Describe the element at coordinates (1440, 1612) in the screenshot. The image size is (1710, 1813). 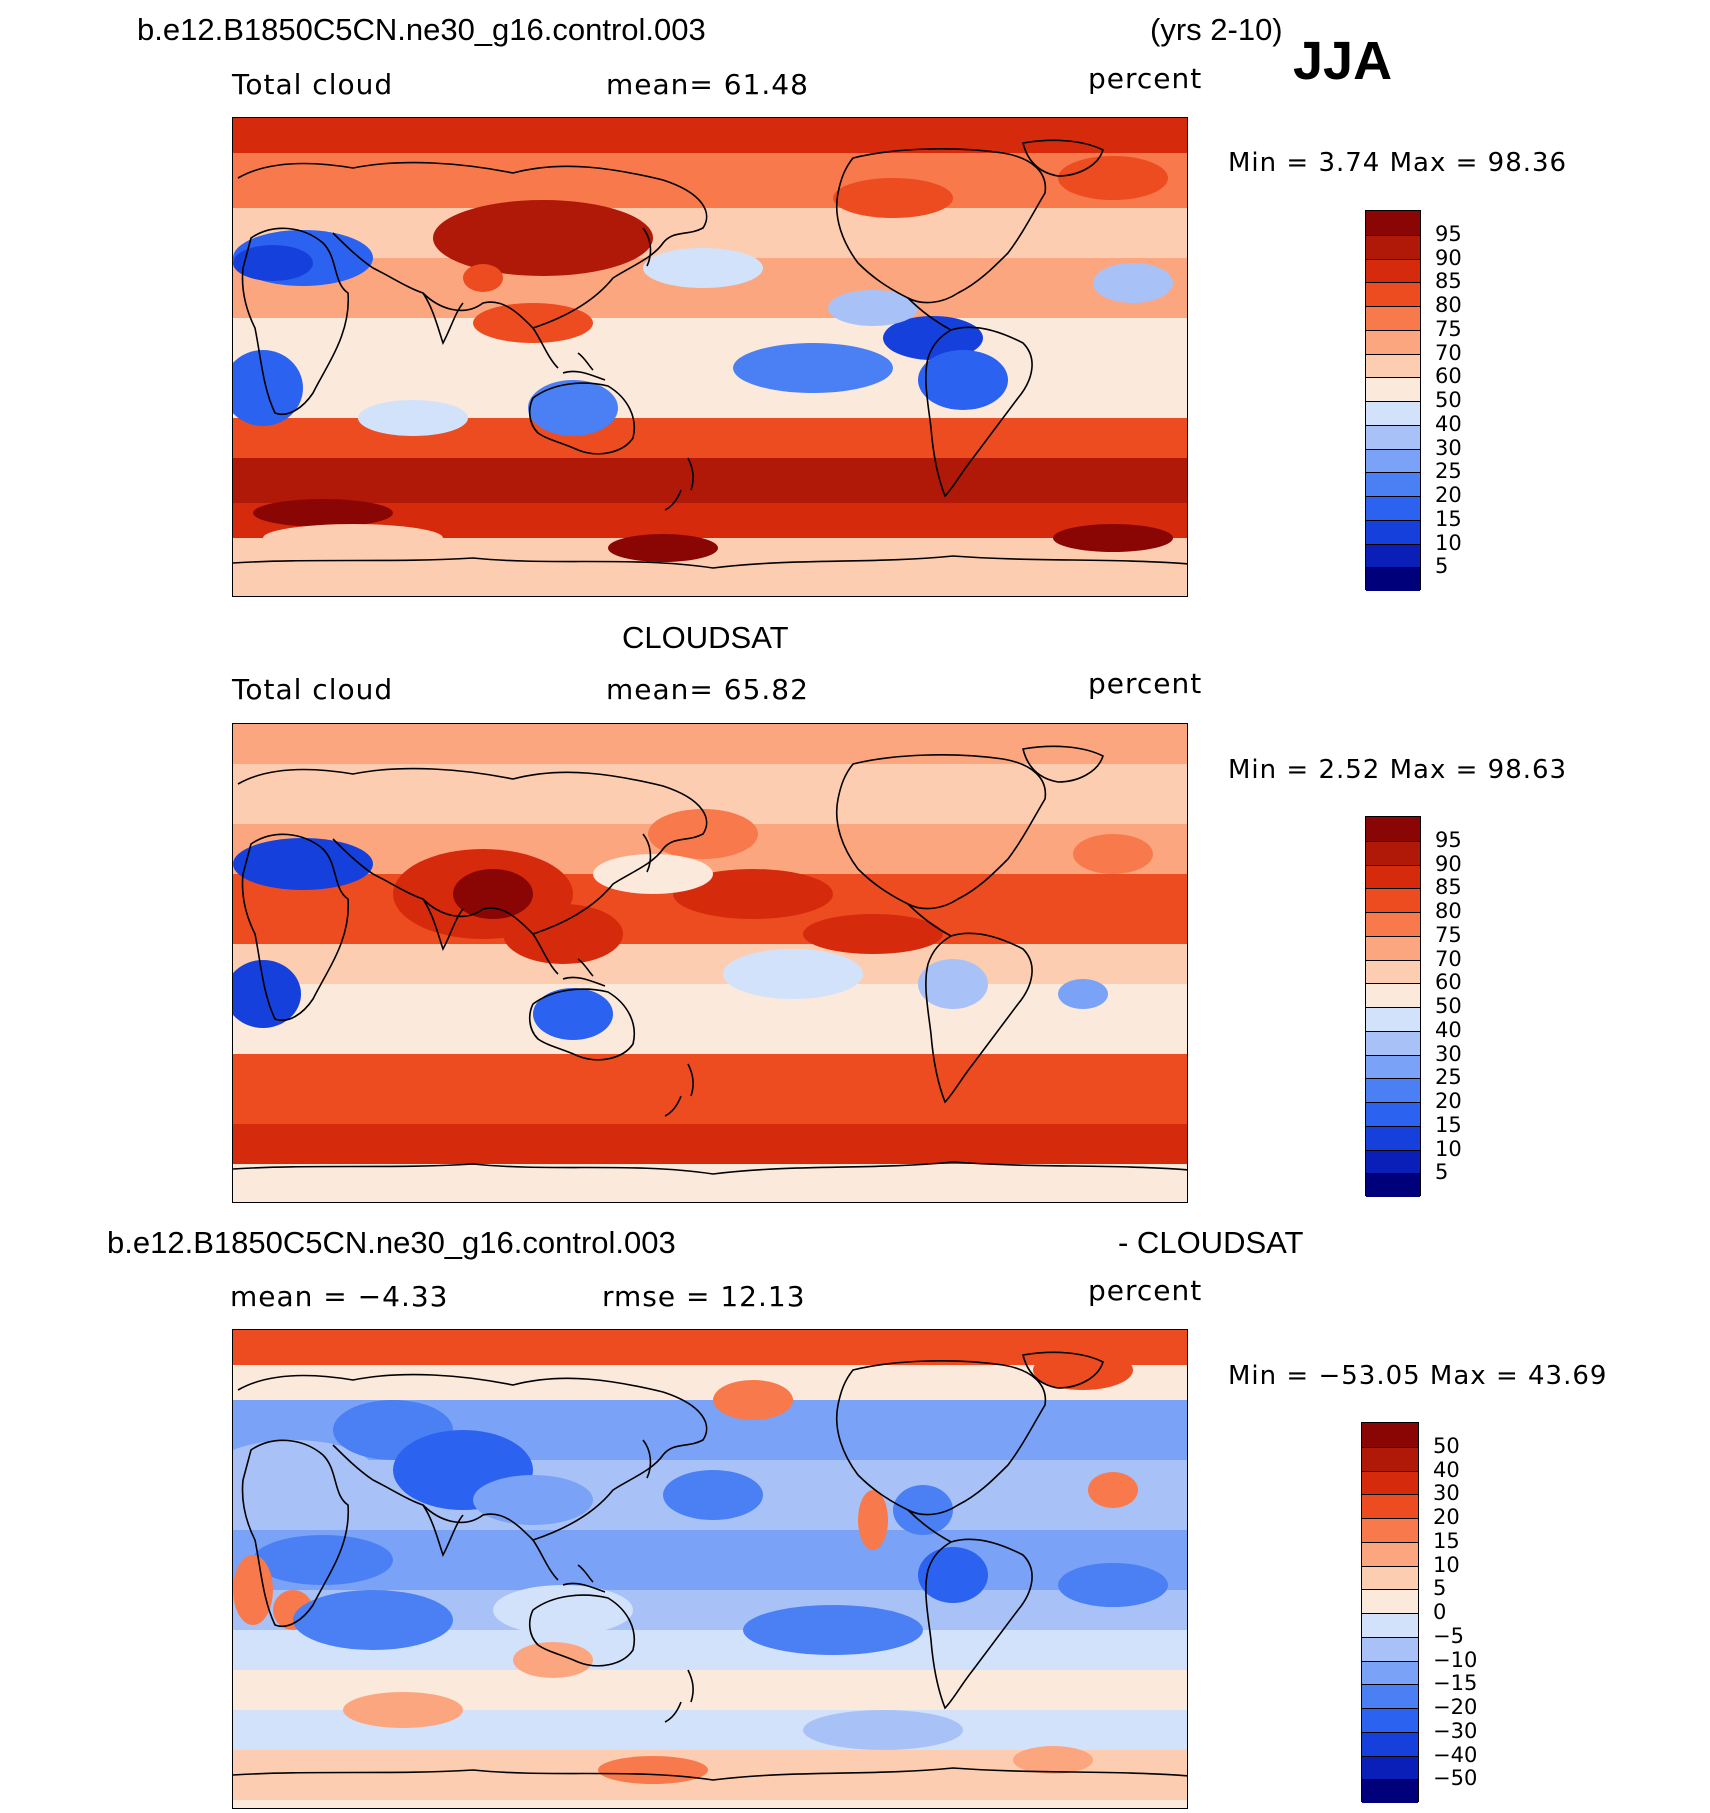
I see `colorbar-tick-label: 0` at that location.